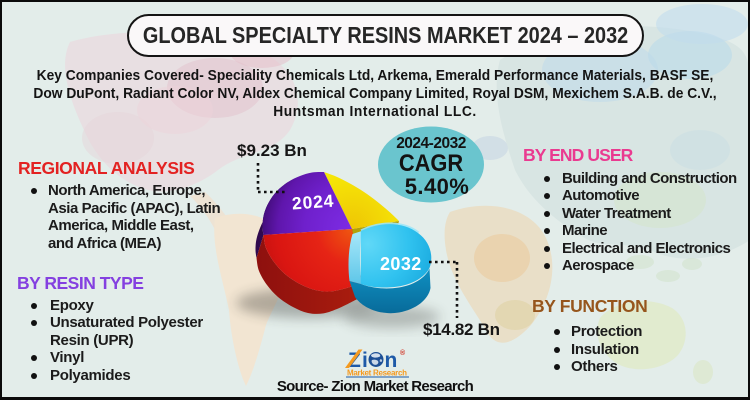  What do you see at coordinates (391, 360) in the screenshot?
I see `svg-text: n` at bounding box center [391, 360].